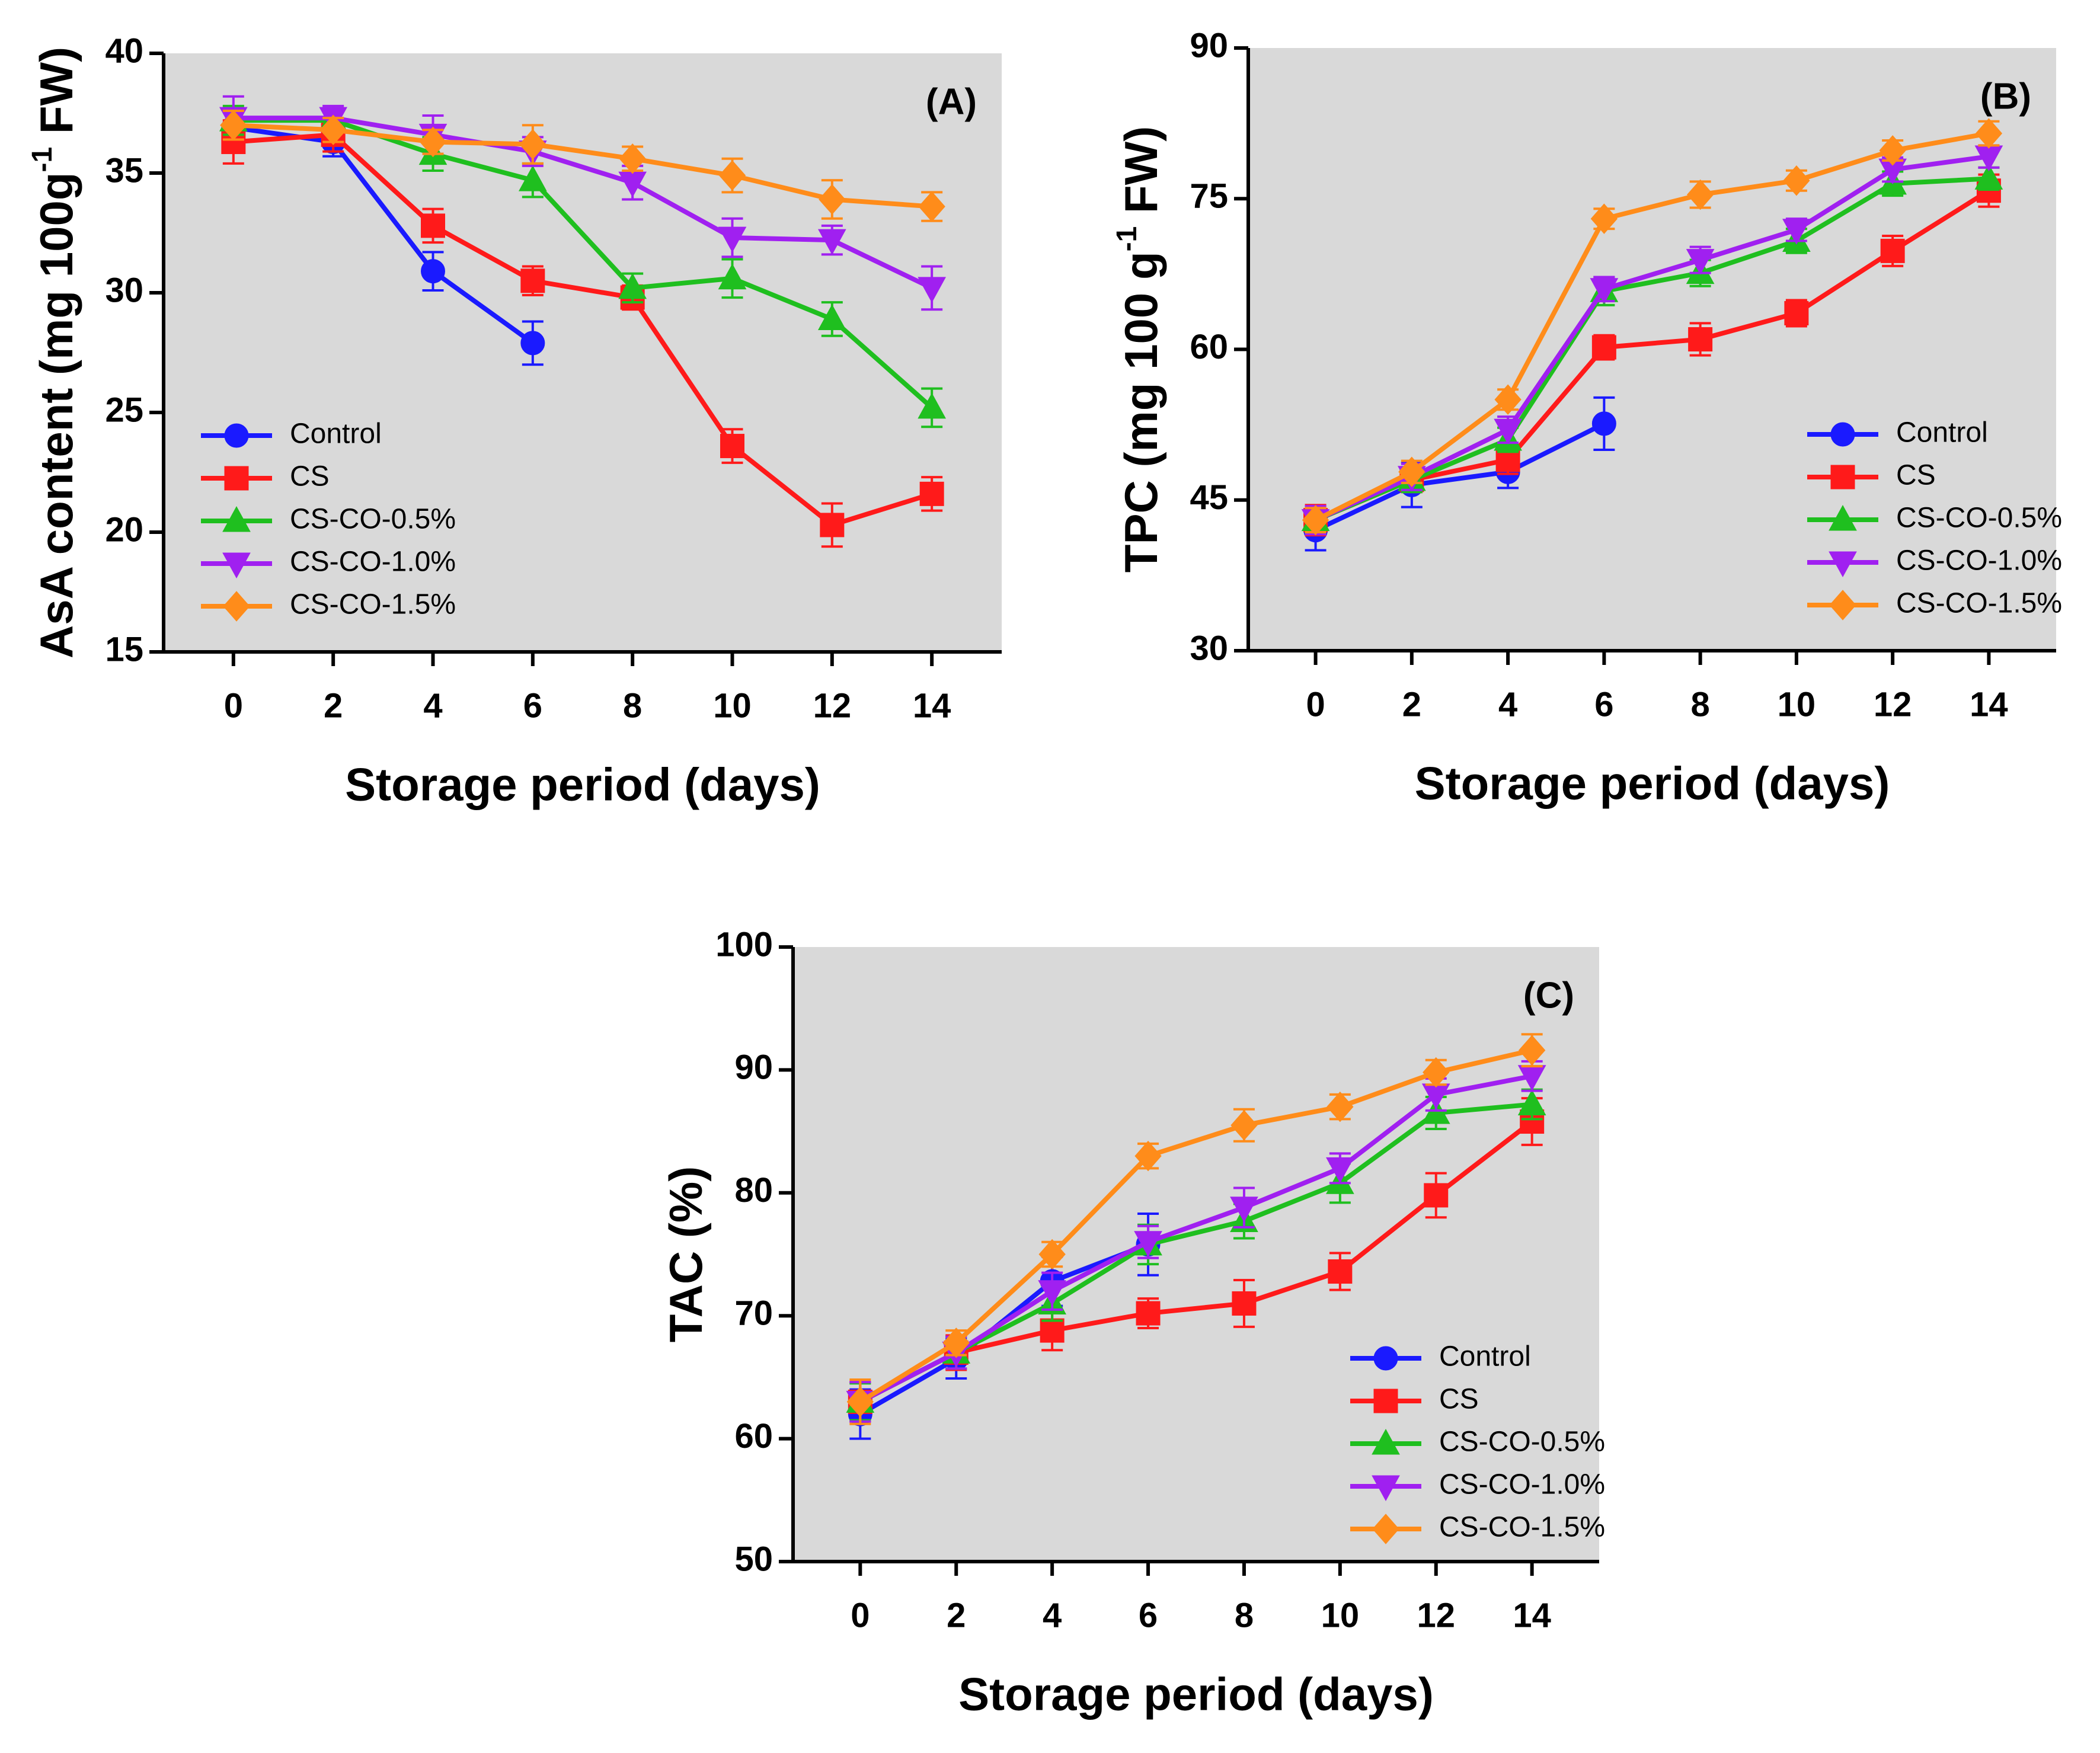 Image resolution: width=2100 pixels, height=1753 pixels. What do you see at coordinates (54, 352) in the screenshot?
I see `y-axis-label: AsA content (mg 100g-1 FW)` at bounding box center [54, 352].